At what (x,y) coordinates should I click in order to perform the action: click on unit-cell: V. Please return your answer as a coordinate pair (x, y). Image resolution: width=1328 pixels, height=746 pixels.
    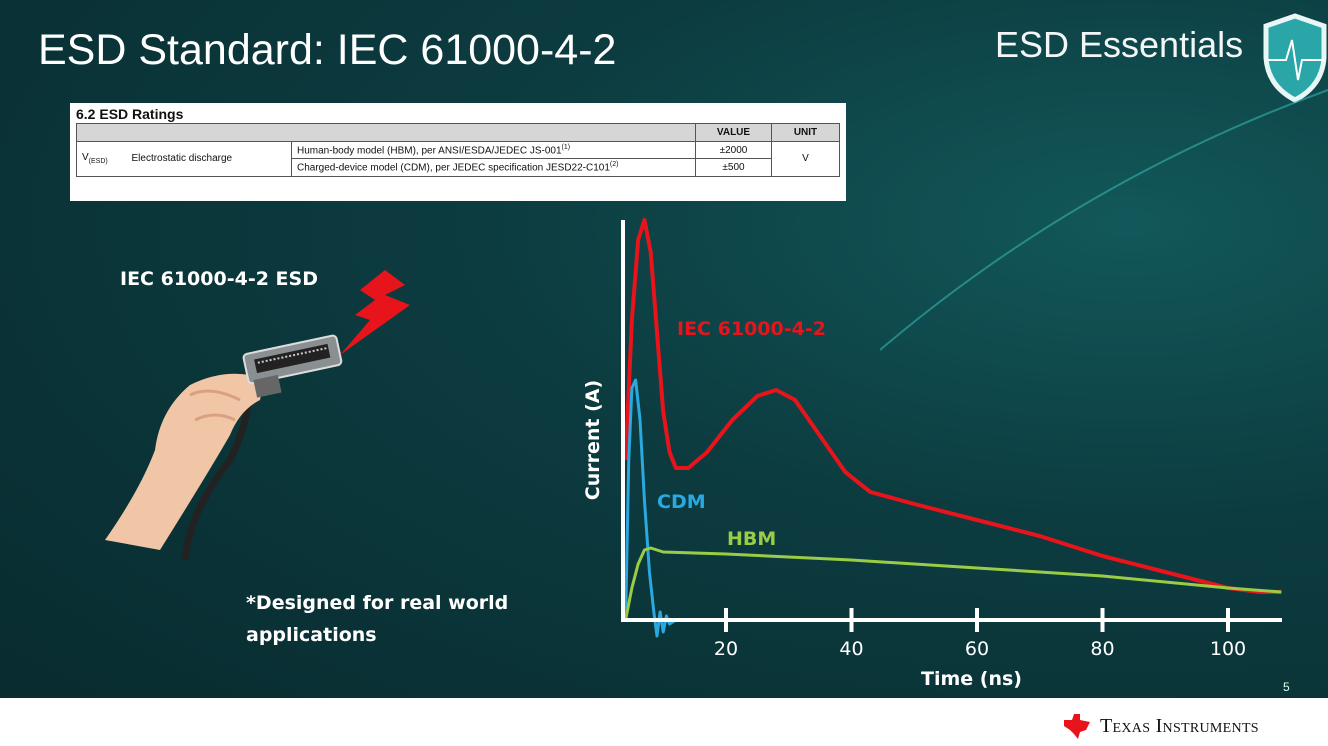
    Looking at the image, I should click on (805, 159).